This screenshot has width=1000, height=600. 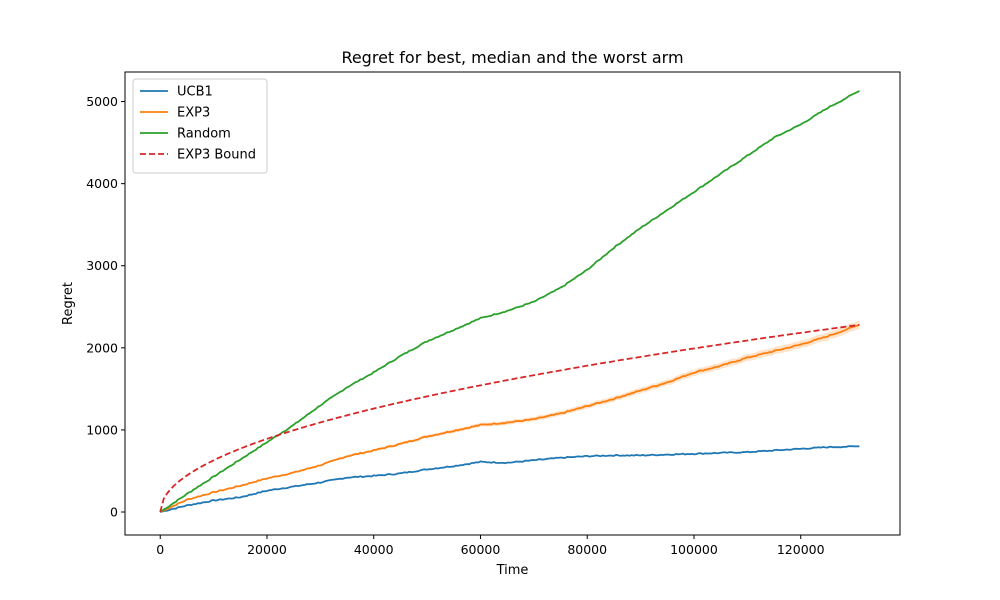 I want to click on x-tick-label: 20000, so click(x=267, y=549).